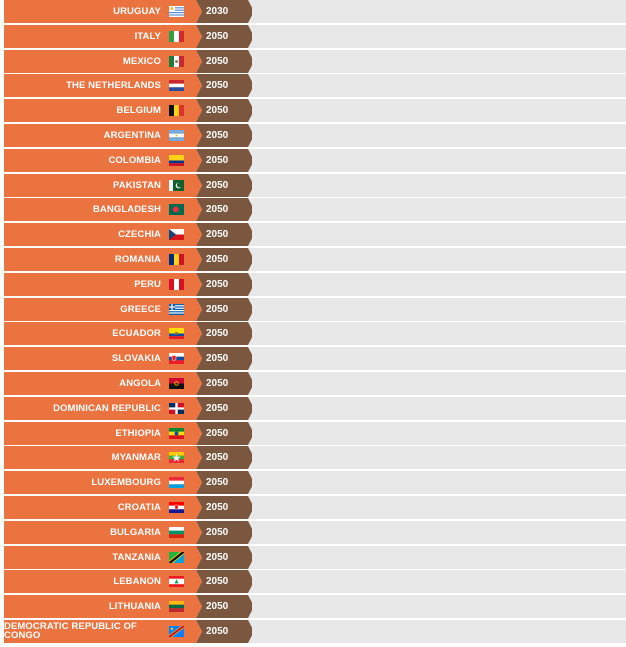 Image resolution: width=626 pixels, height=647 pixels. Describe the element at coordinates (176, 507) in the screenshot. I see `croatia-flag-icon` at that location.